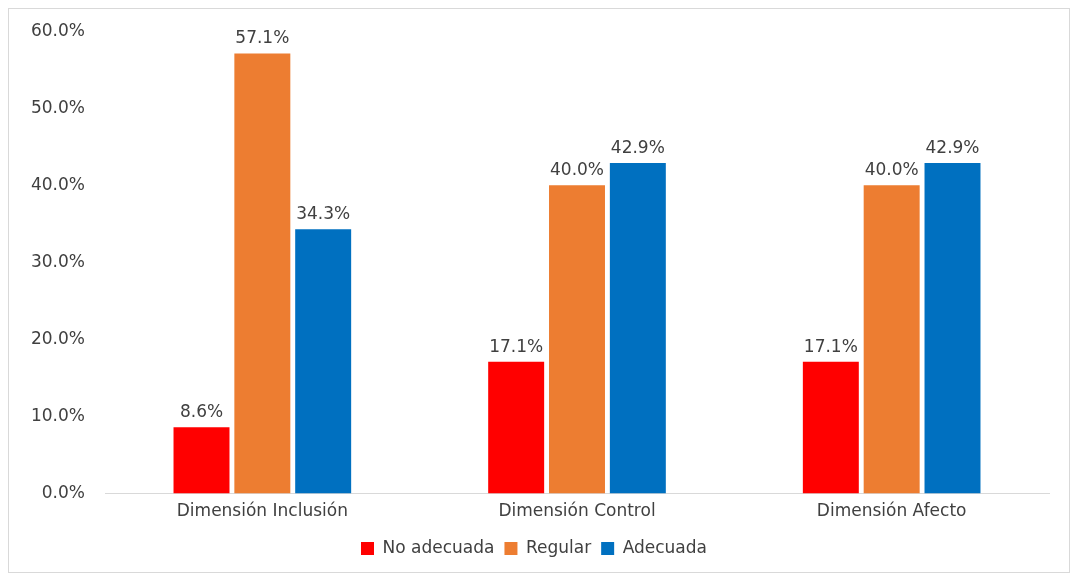  What do you see at coordinates (262, 510) in the screenshot?
I see `x-tick-label: Dimensión Inclusión` at bounding box center [262, 510].